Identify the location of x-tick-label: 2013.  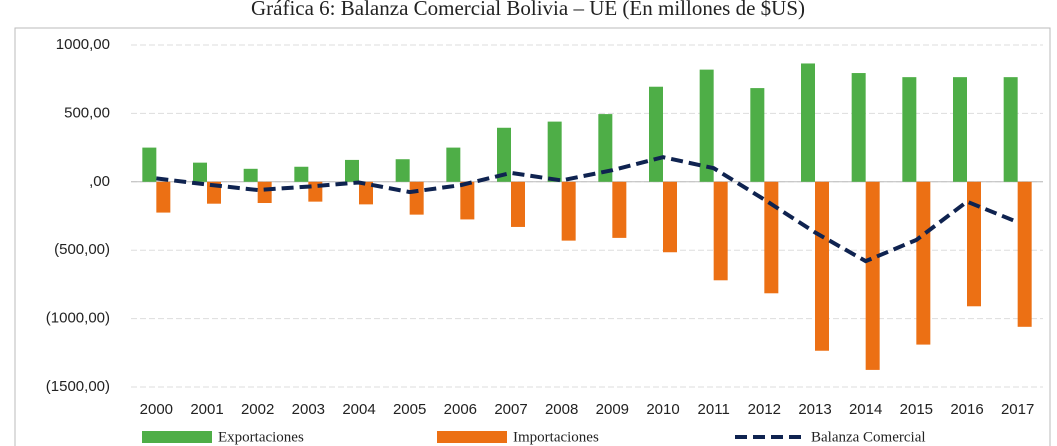
(814, 409).